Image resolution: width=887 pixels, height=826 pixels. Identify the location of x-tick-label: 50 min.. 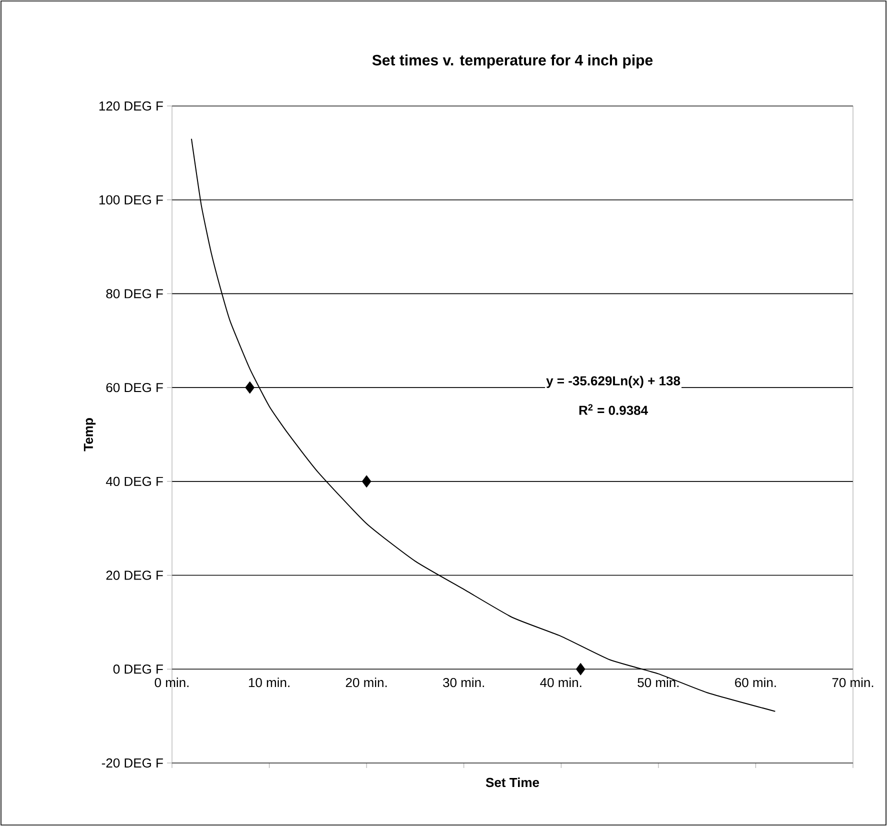
(658, 683).